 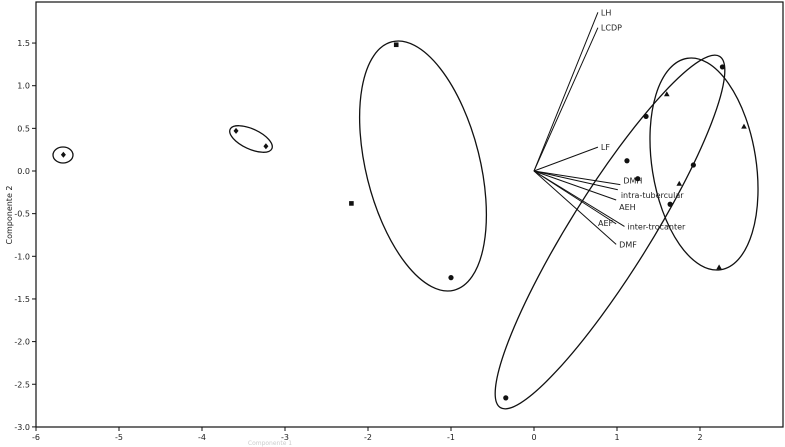 I want to click on loading-vector-inter-trocanter, so click(x=579, y=198).